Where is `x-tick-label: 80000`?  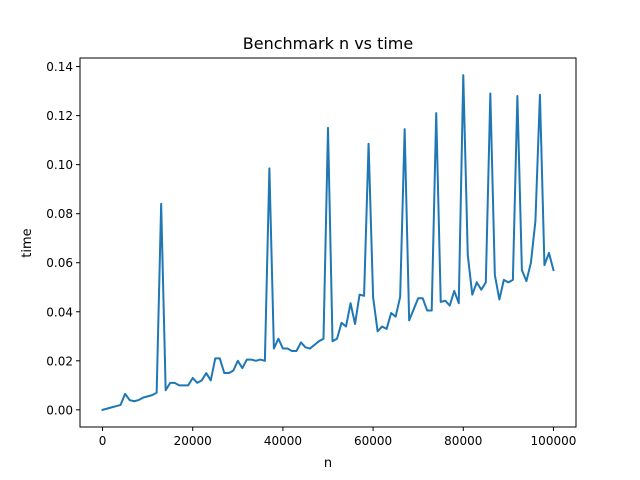
x-tick-label: 80000 is located at coordinates (463, 441).